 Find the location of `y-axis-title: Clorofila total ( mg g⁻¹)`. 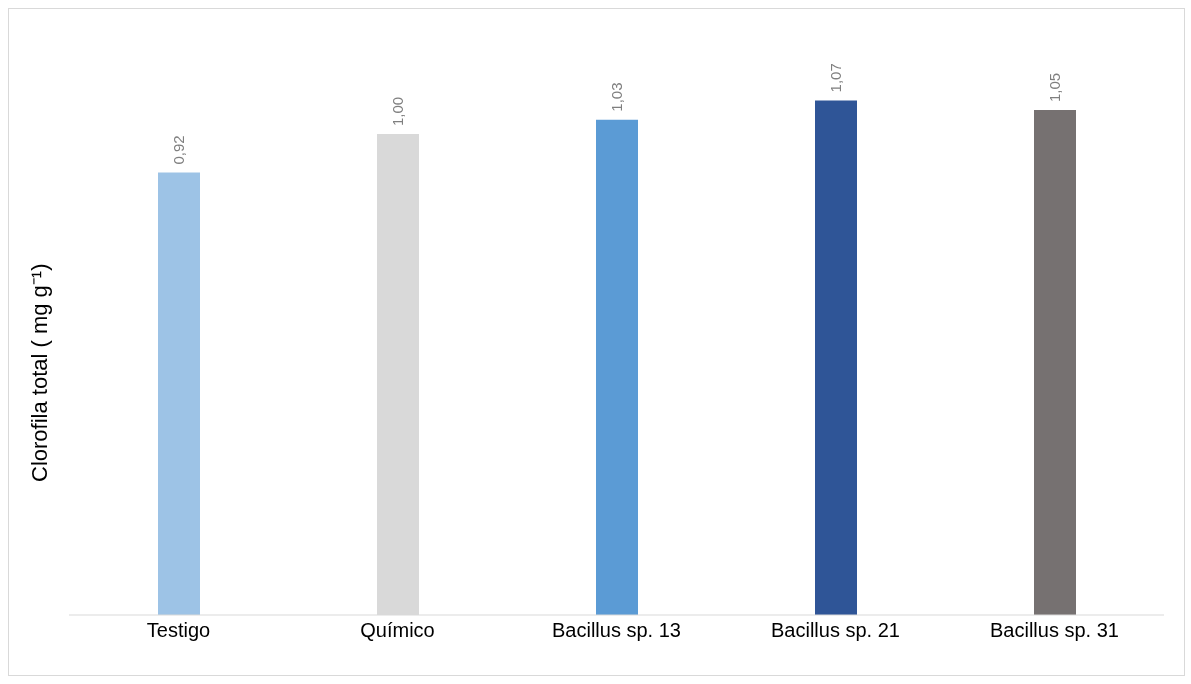

y-axis-title: Clorofila total ( mg g⁻¹) is located at coordinates (39, 372).